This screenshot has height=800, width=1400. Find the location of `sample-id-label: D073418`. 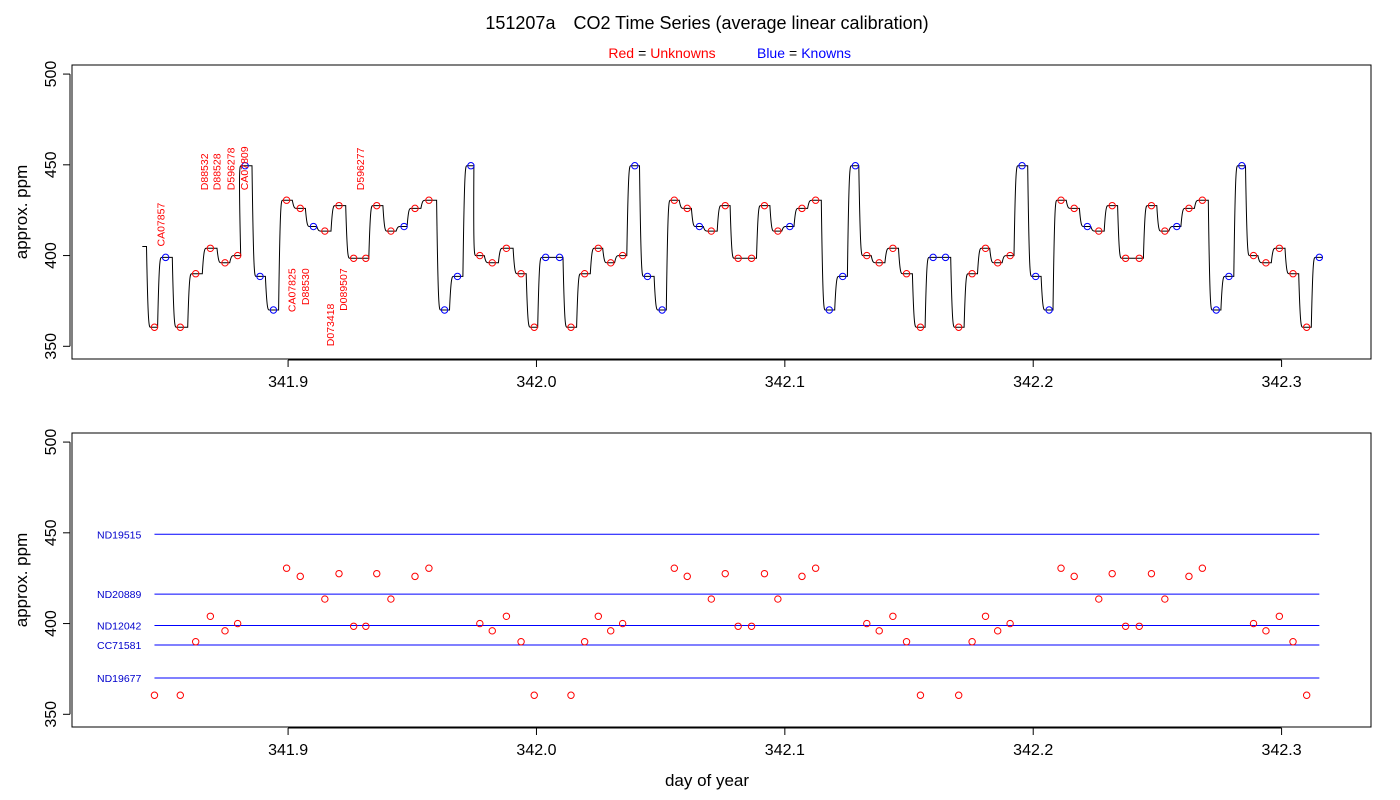

sample-id-label: D073418 is located at coordinates (331, 324).